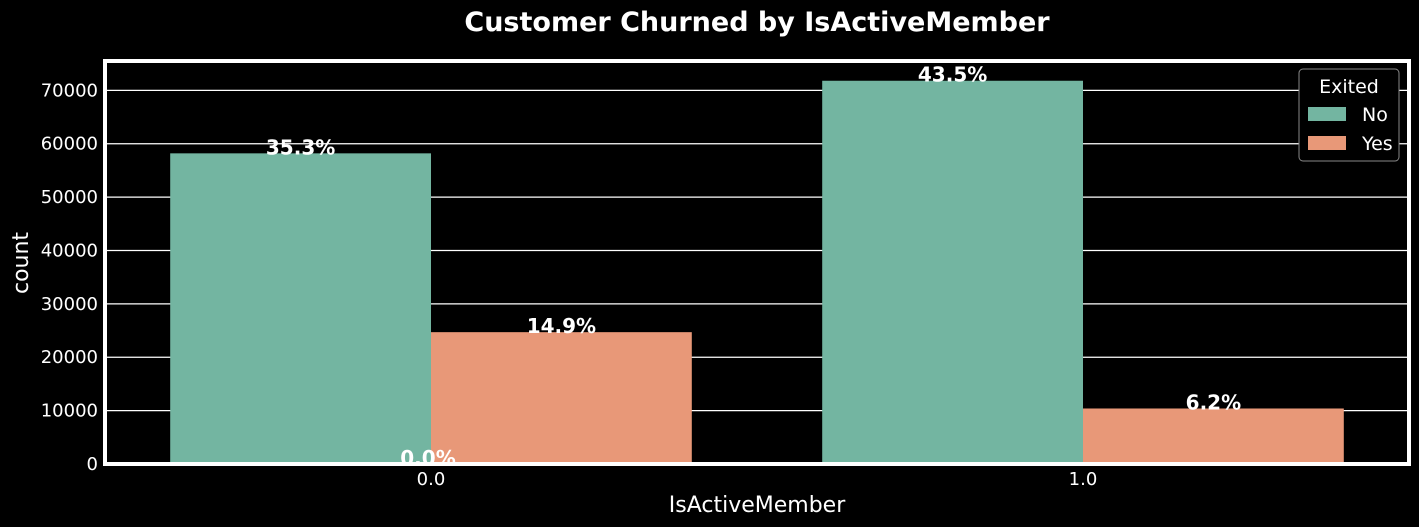 Image resolution: width=1419 pixels, height=527 pixels. What do you see at coordinates (1377, 144) in the screenshot?
I see `legend-label-yes: Yes` at bounding box center [1377, 144].